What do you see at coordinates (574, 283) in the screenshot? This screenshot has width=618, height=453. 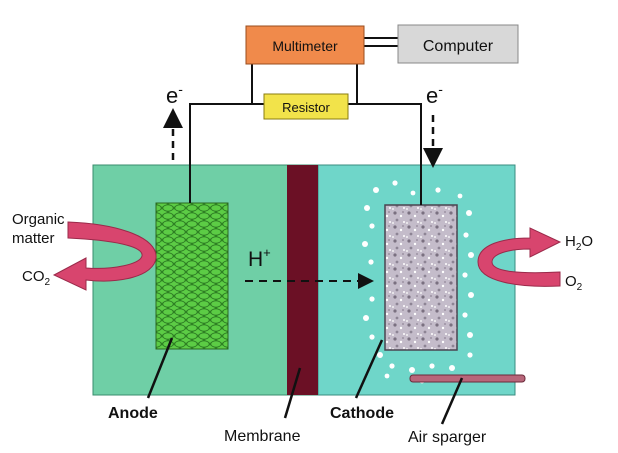 I see `o2-label: O2` at bounding box center [574, 283].